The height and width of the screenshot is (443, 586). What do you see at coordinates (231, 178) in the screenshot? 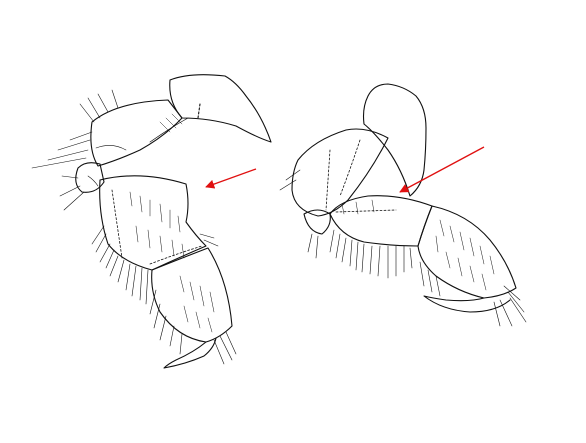
I see `left-red-pointer-arrow` at bounding box center [231, 178].